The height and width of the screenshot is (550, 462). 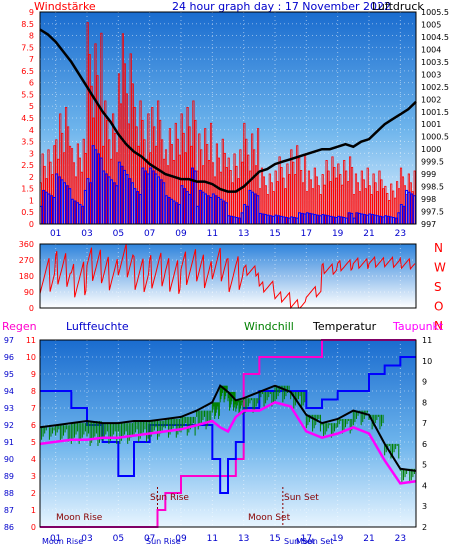 I want to click on rain-tick-label: 1, so click(x=33, y=510).